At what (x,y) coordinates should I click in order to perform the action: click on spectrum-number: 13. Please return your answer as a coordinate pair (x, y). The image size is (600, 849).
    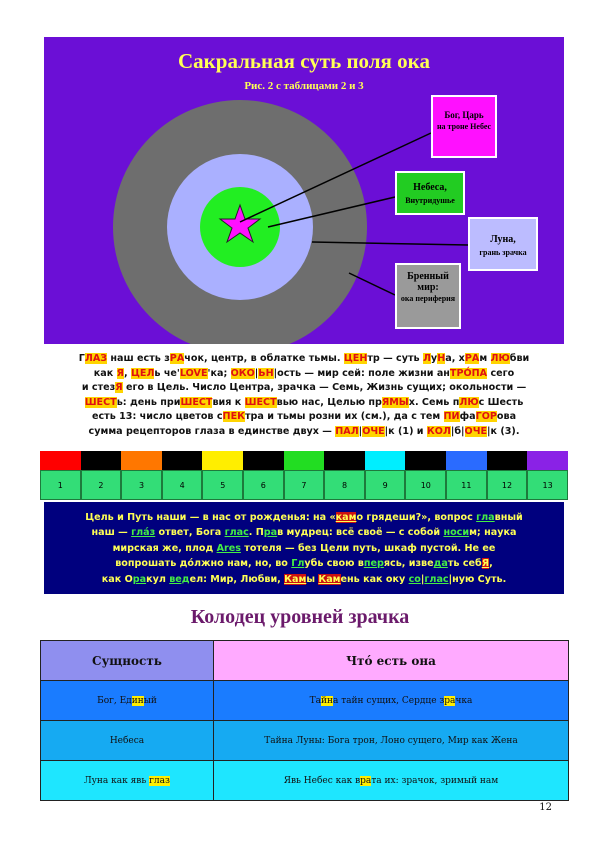
    Looking at the image, I should click on (547, 485).